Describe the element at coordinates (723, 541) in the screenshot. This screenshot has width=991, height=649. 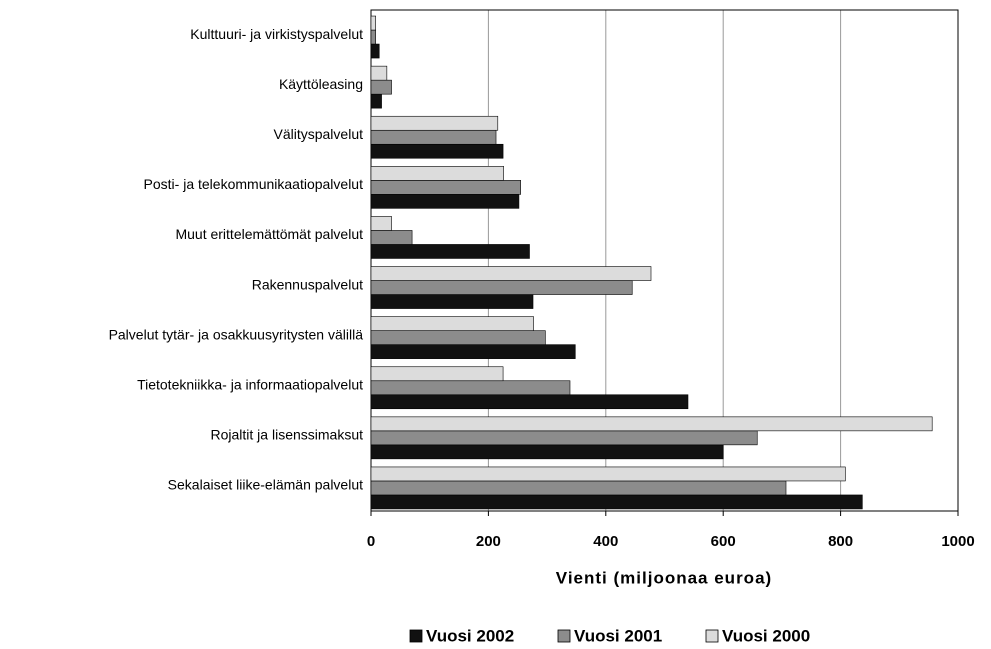
I see `x-tick-label: 600` at that location.